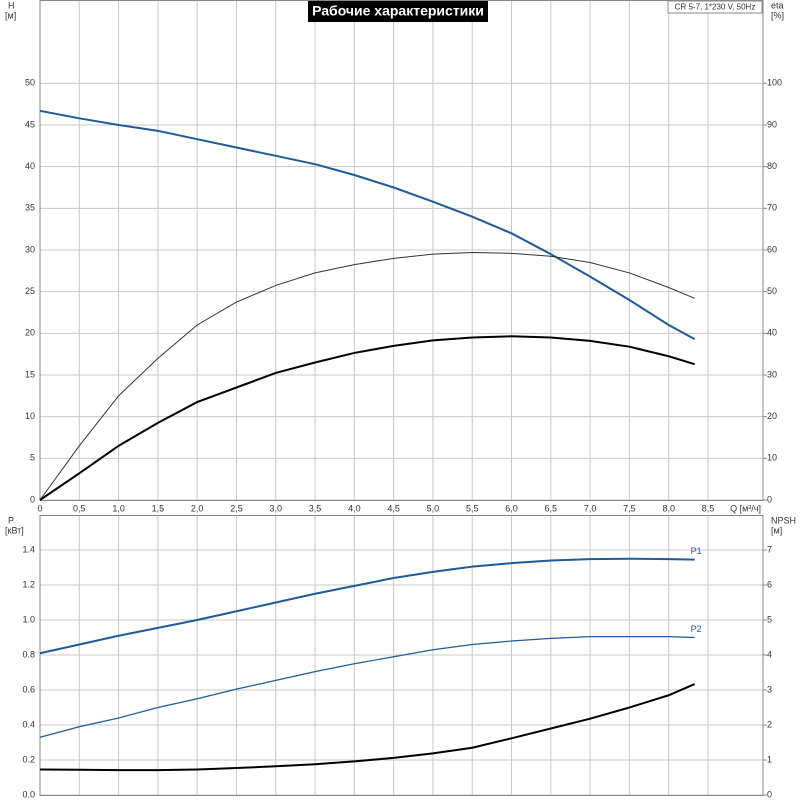 The width and height of the screenshot is (800, 800). I want to click on y-axis-label: H, so click(11, 5).